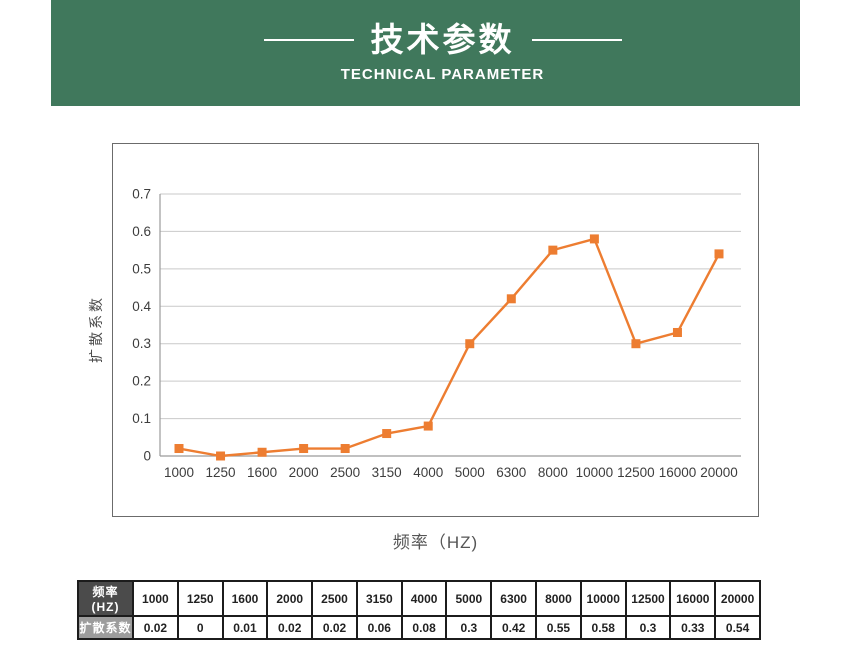 This screenshot has height=668, width=850. I want to click on page-title: 技术参数, so click(442, 39).